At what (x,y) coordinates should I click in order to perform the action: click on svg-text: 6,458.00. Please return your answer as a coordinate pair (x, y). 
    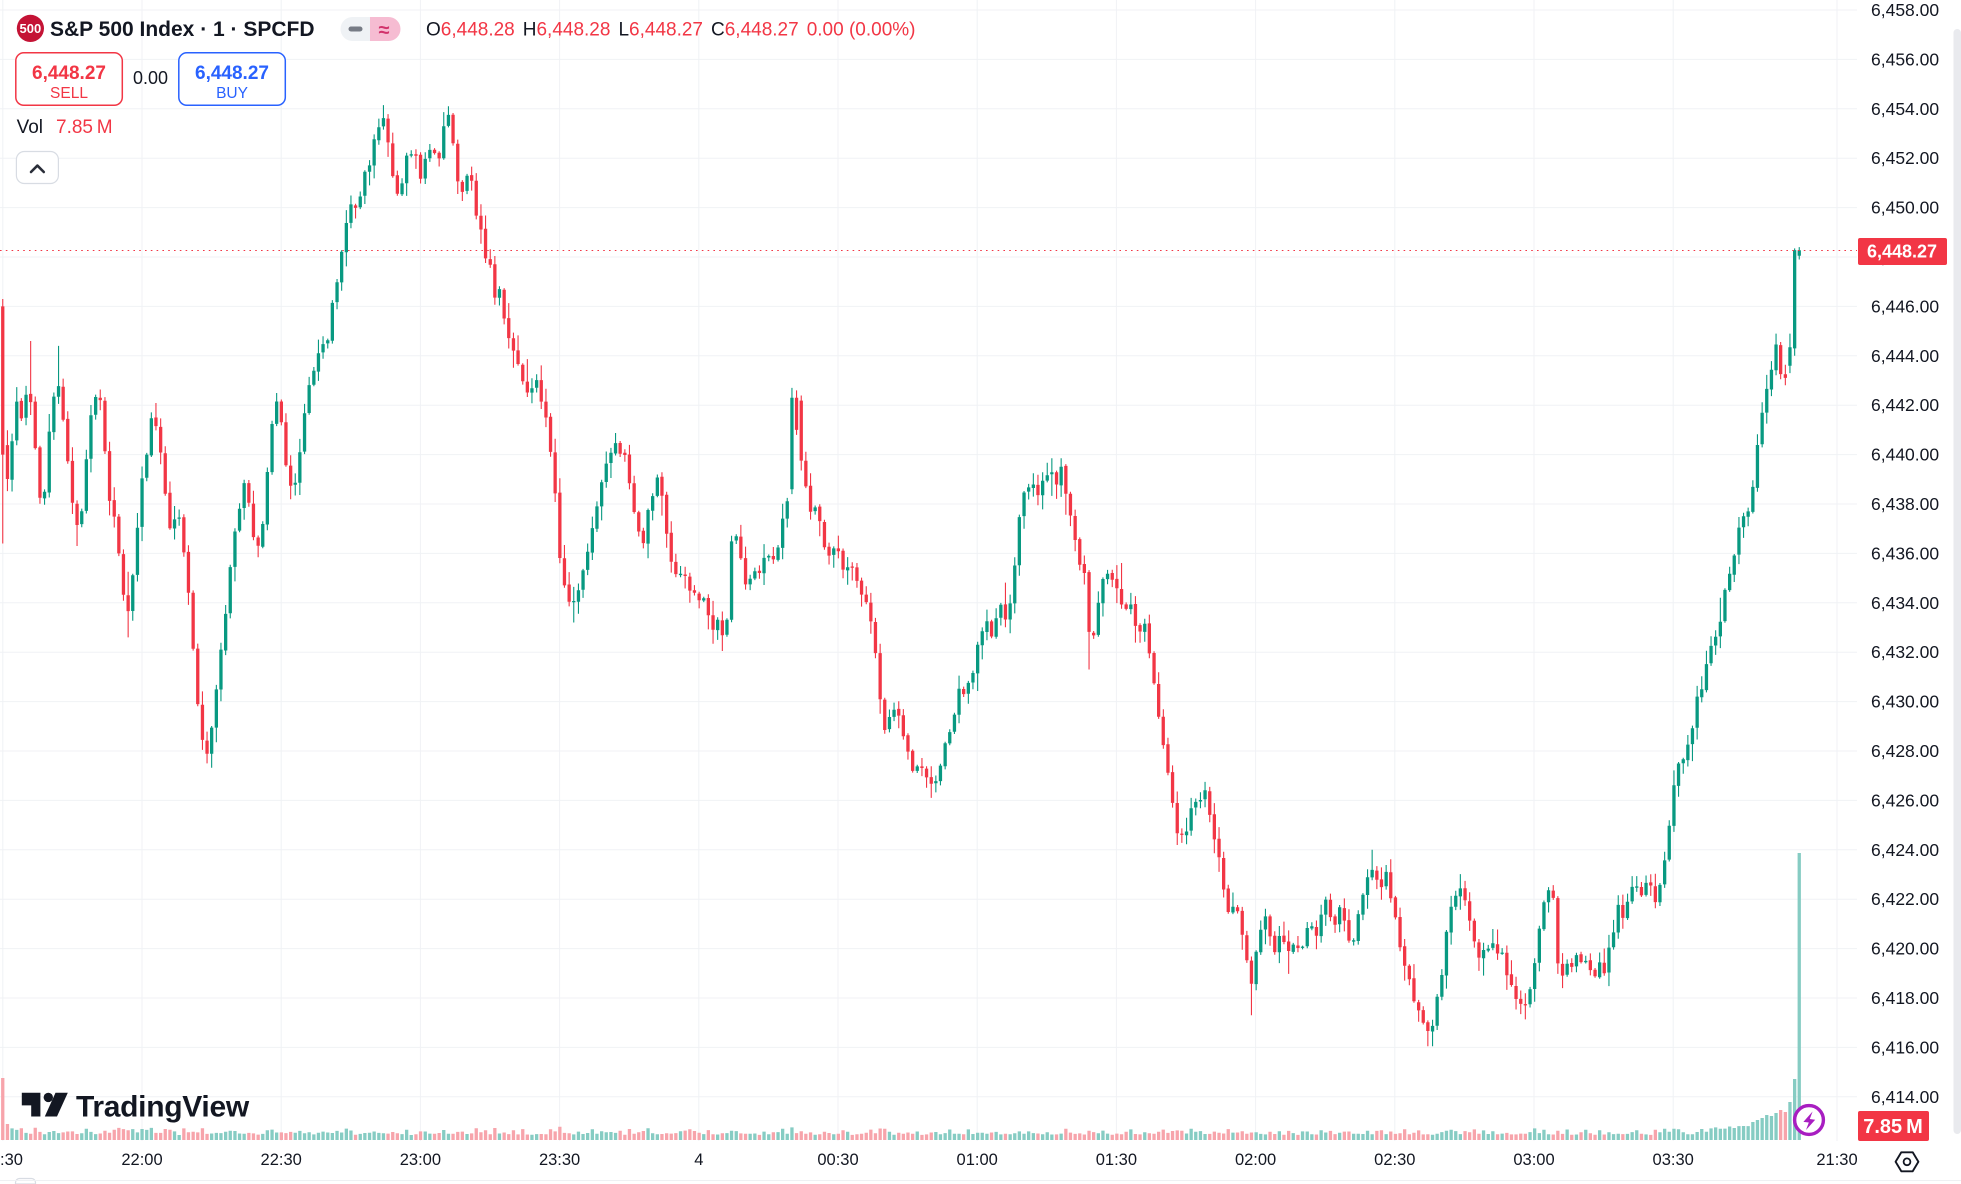
    Looking at the image, I should click on (1905, 10).